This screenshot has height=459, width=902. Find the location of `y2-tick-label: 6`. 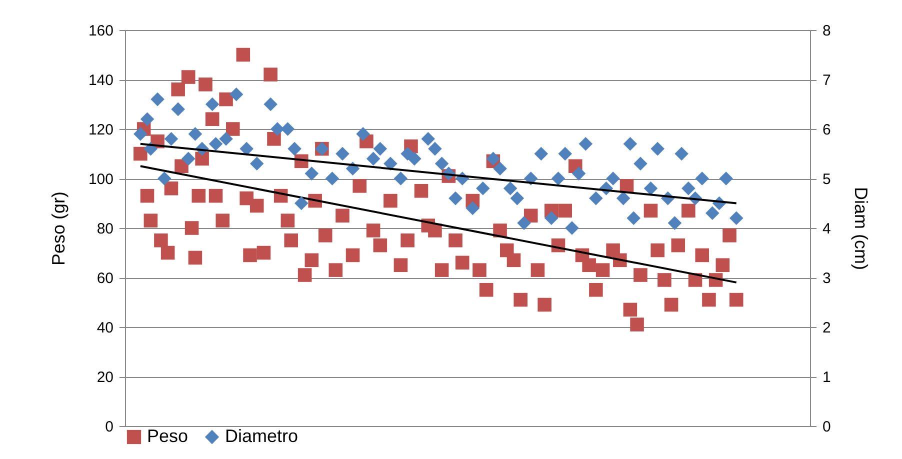

y2-tick-label: 6 is located at coordinates (826, 130).